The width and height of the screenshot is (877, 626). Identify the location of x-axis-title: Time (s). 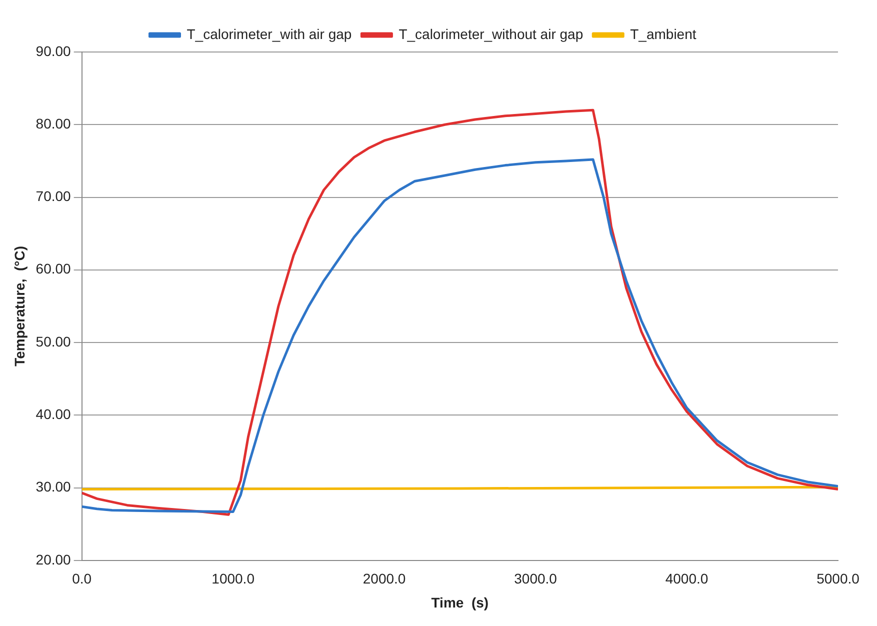
(460, 602).